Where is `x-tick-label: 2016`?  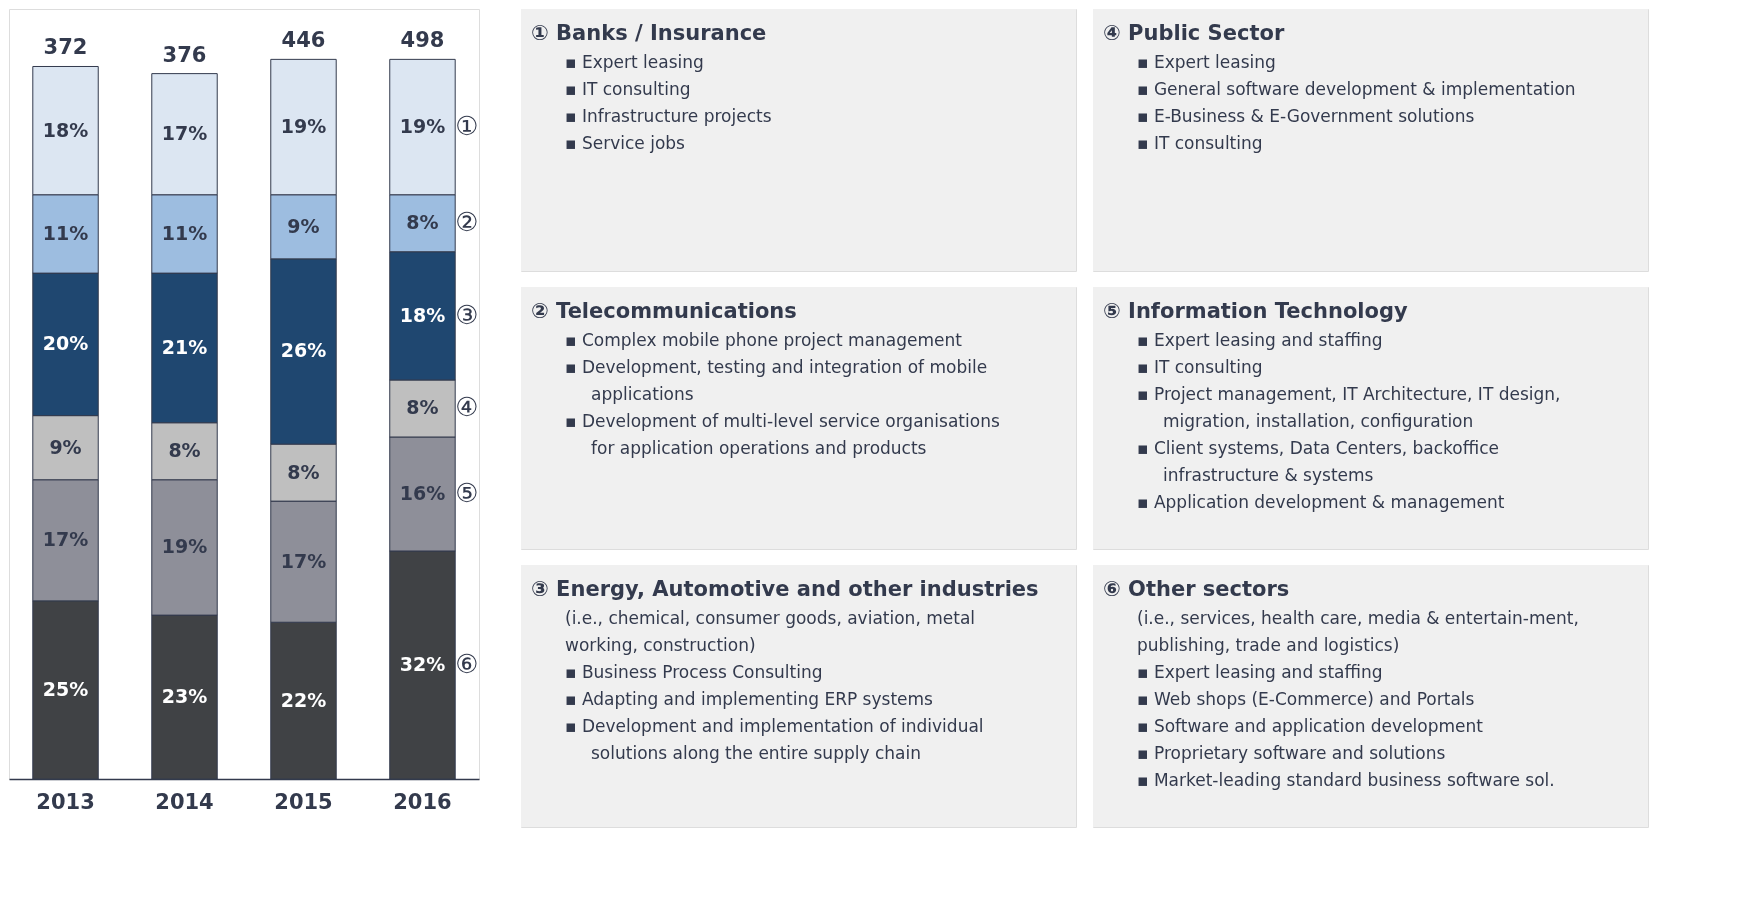 x-tick-label: 2016 is located at coordinates (422, 801).